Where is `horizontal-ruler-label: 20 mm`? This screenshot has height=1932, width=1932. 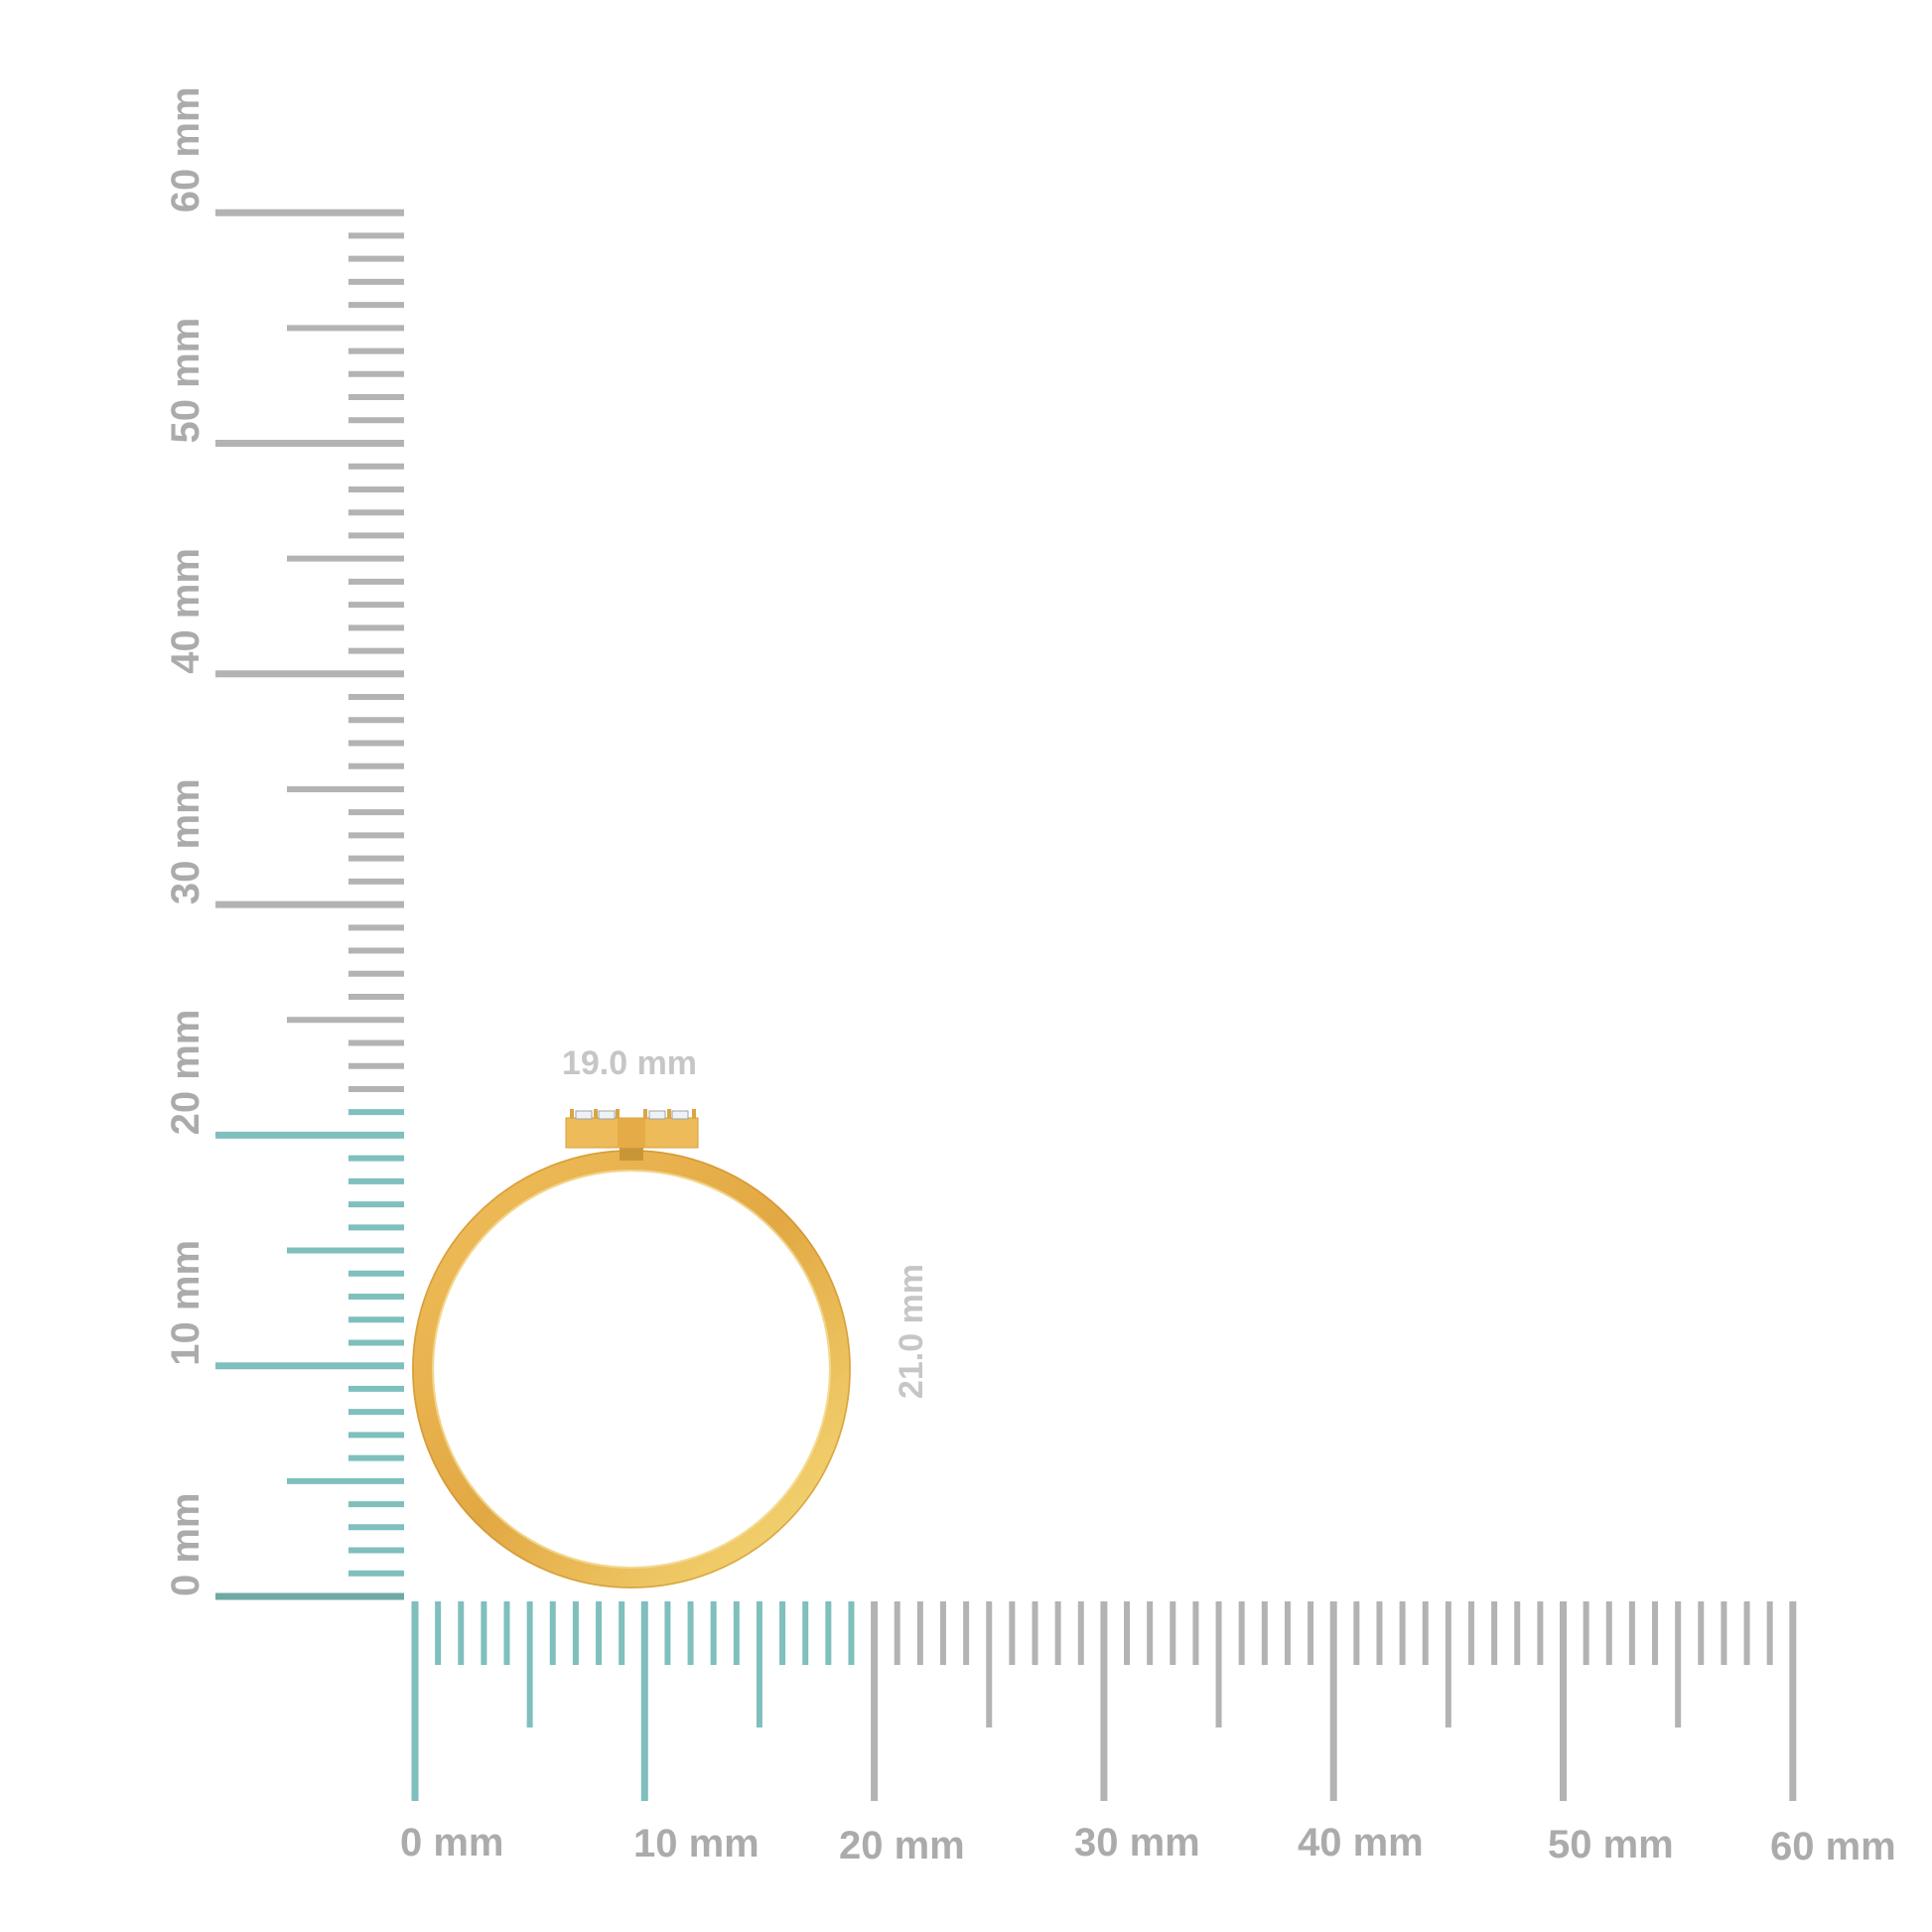 horizontal-ruler-label: 20 mm is located at coordinates (902, 1846).